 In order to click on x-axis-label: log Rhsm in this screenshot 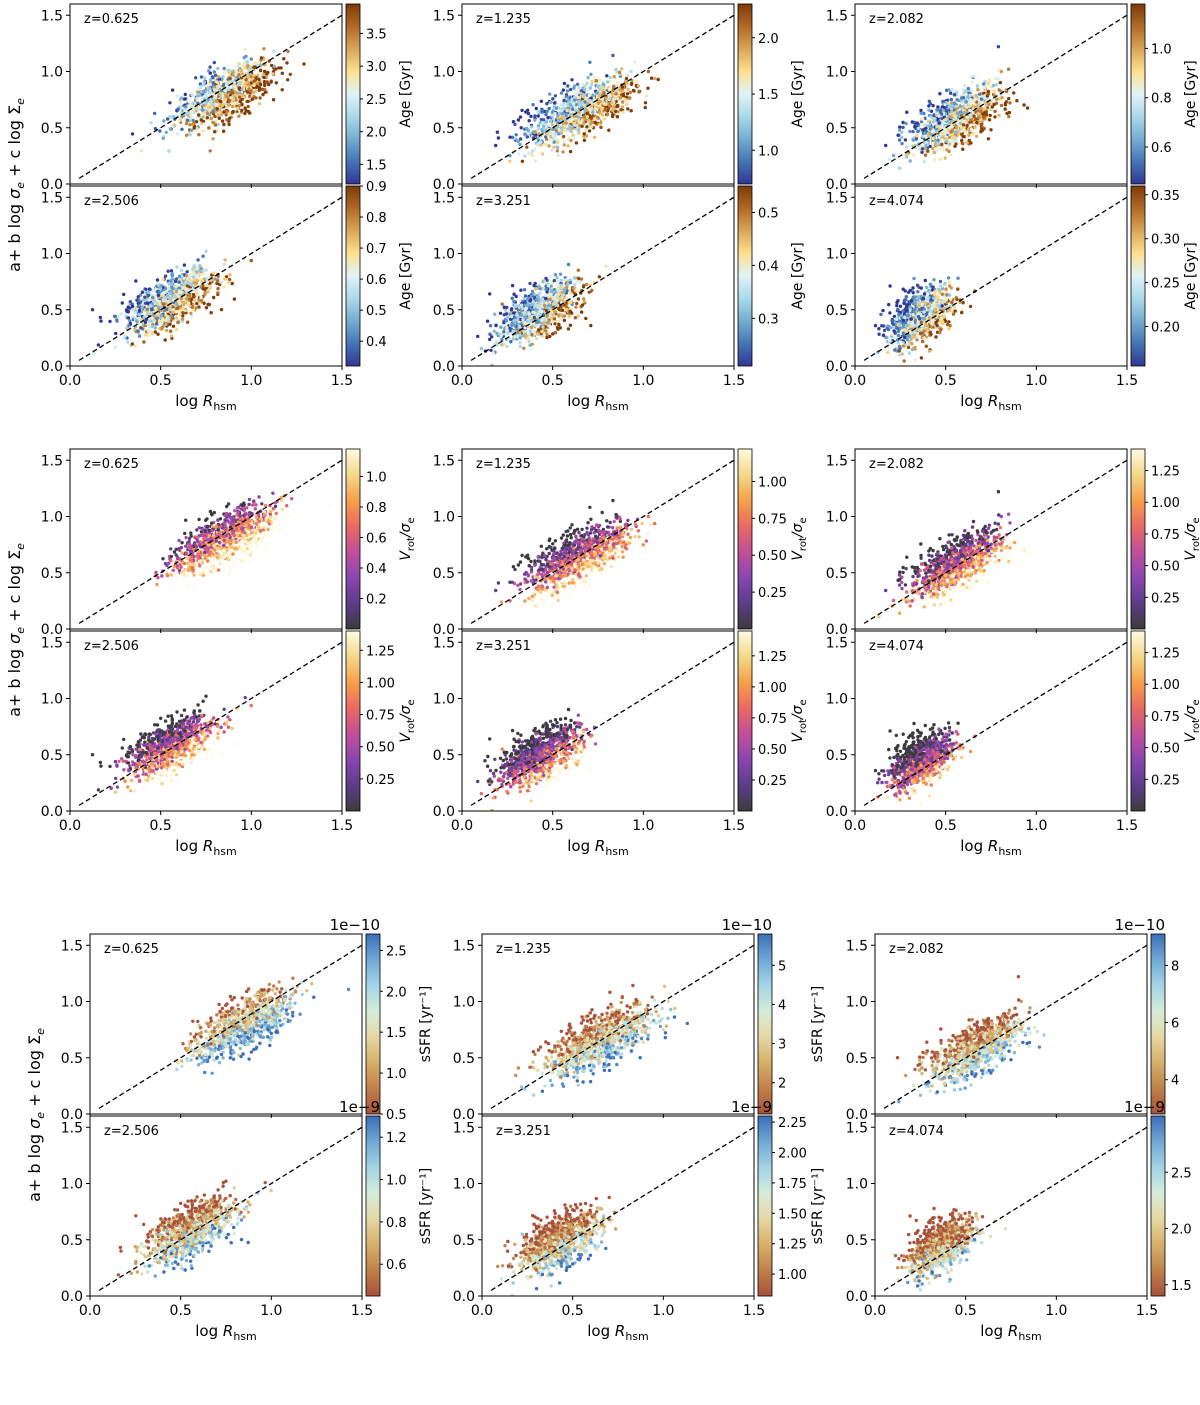, I will do `click(206, 402)`.